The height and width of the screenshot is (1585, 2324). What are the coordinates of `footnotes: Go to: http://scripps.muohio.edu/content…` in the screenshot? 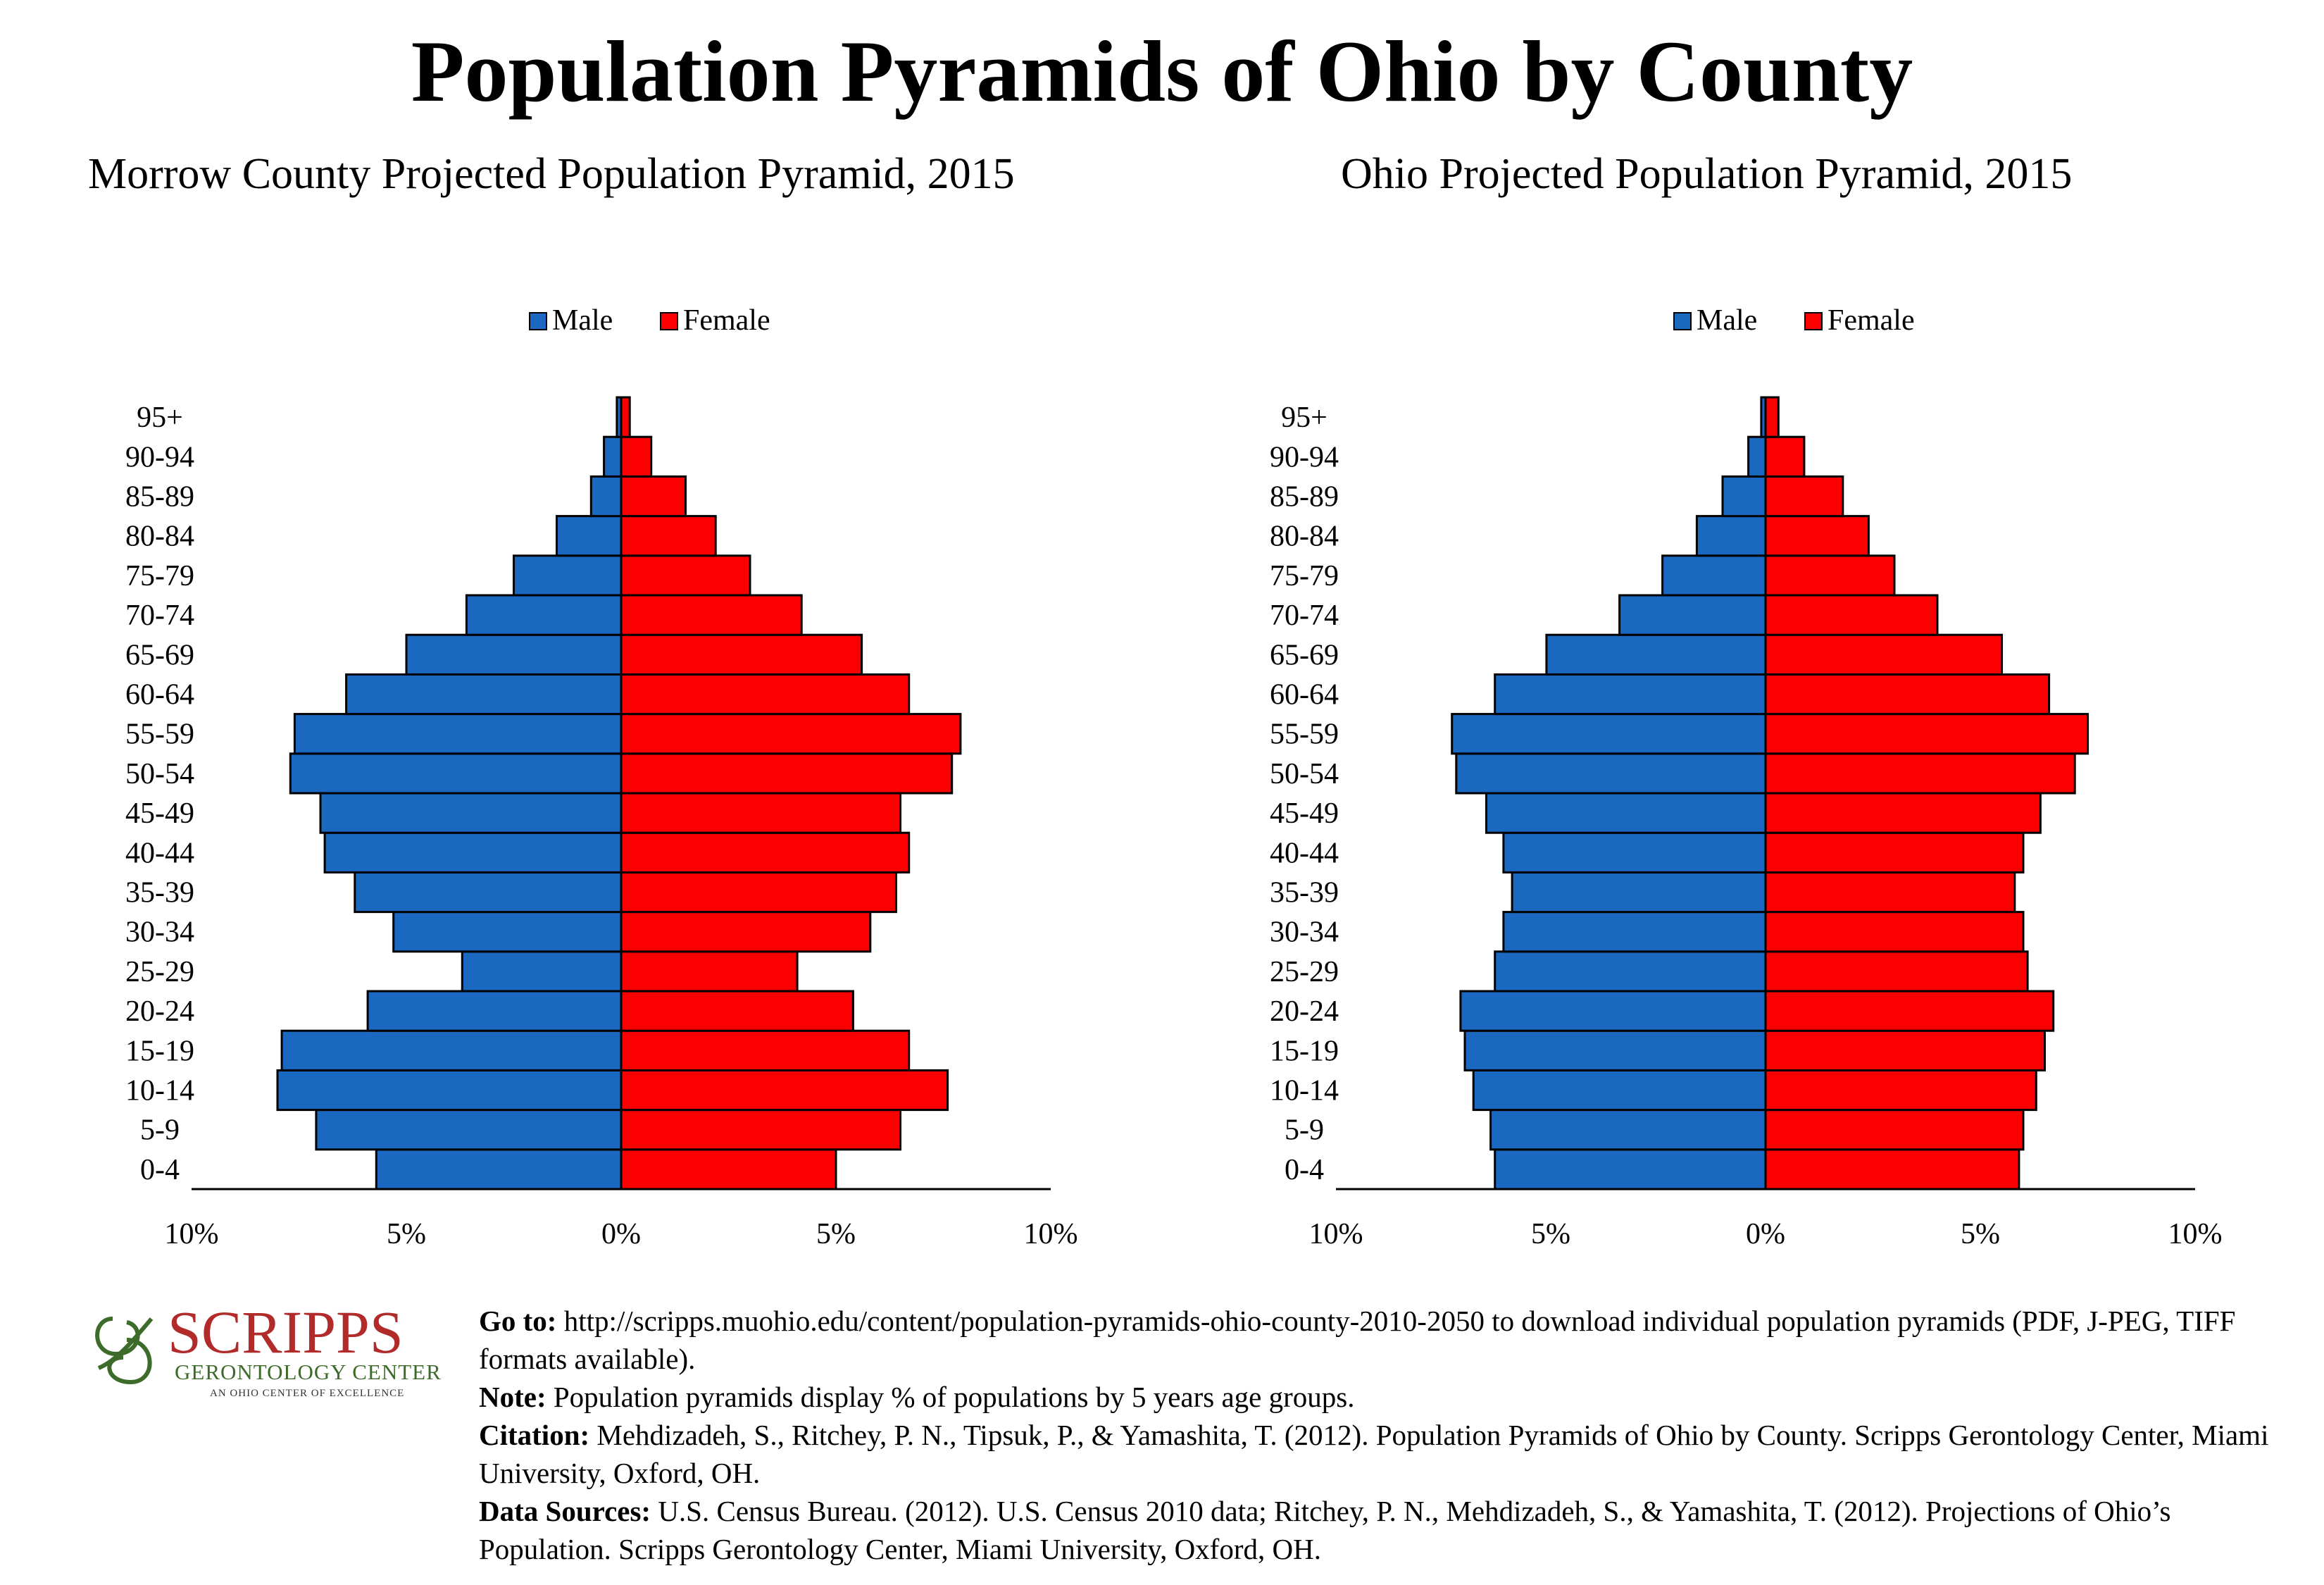 It's located at (1394, 1435).